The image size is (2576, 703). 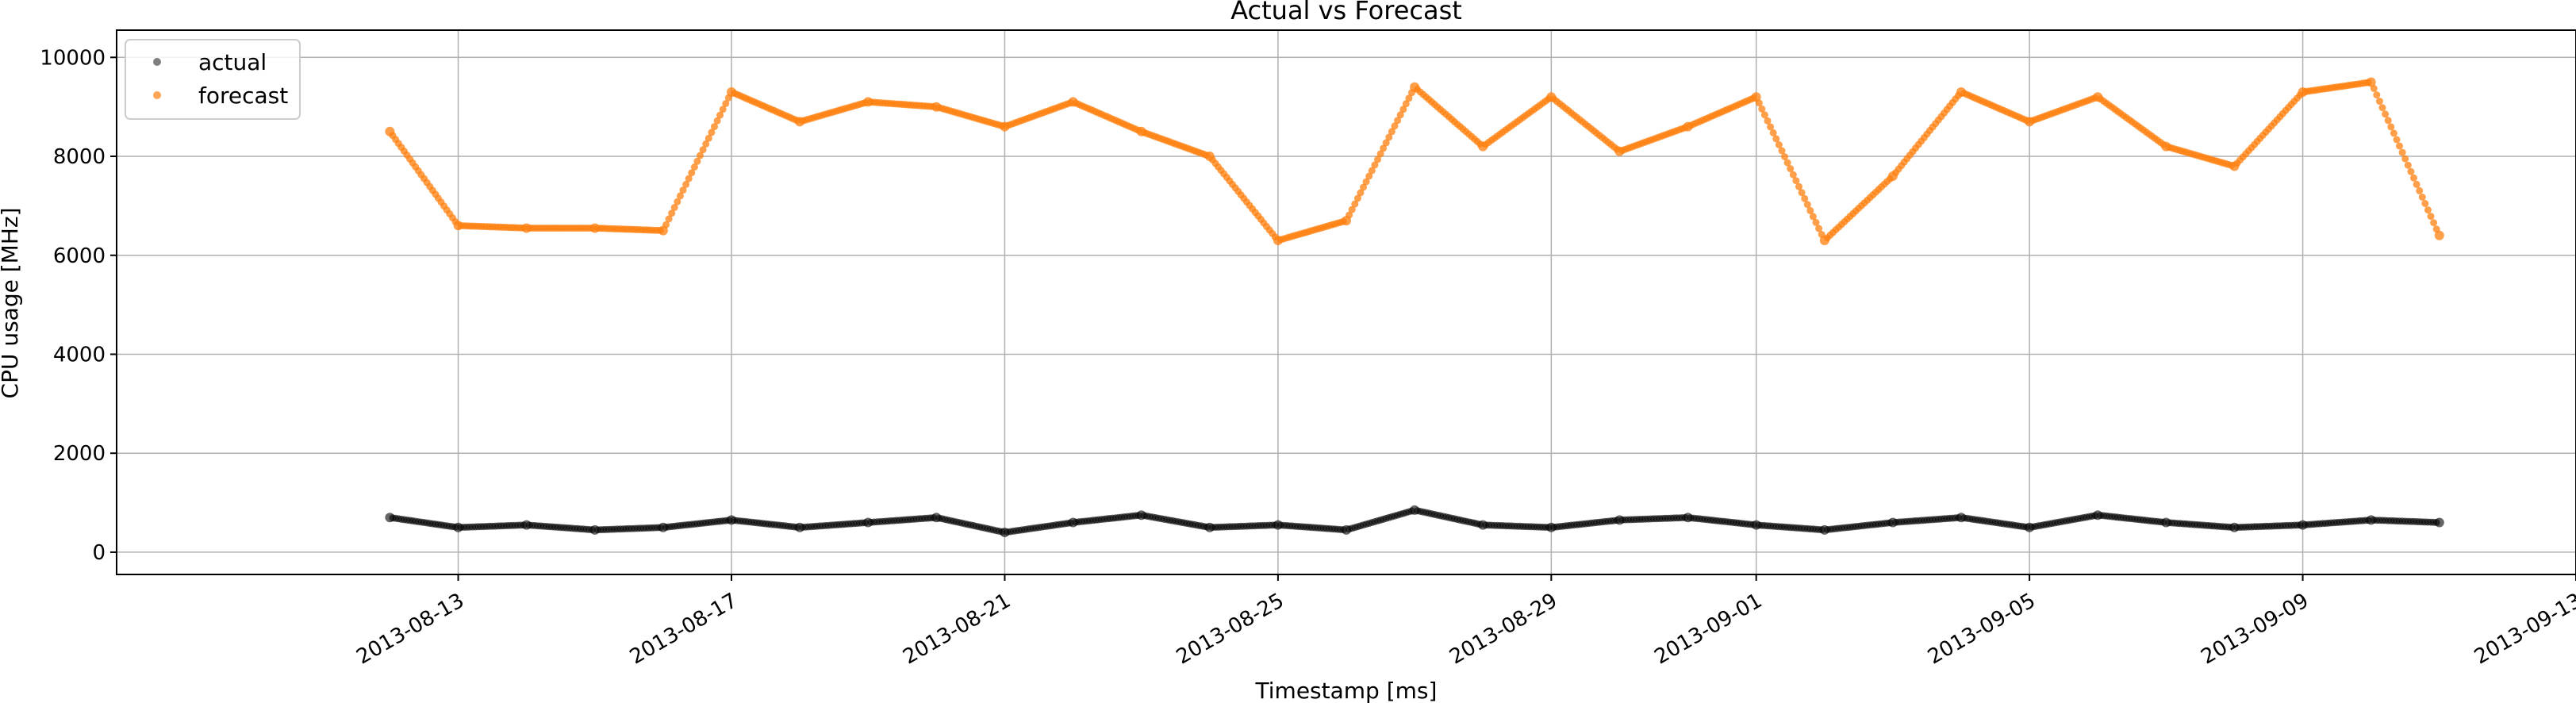 What do you see at coordinates (99, 553) in the screenshot?
I see `y-tick-label: 0` at bounding box center [99, 553].